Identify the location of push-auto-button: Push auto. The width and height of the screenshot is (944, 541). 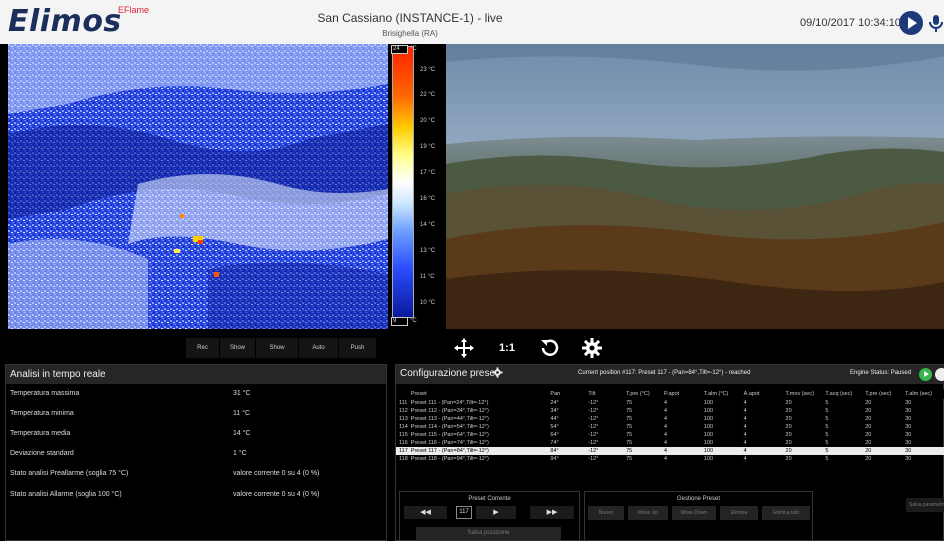
(358, 354).